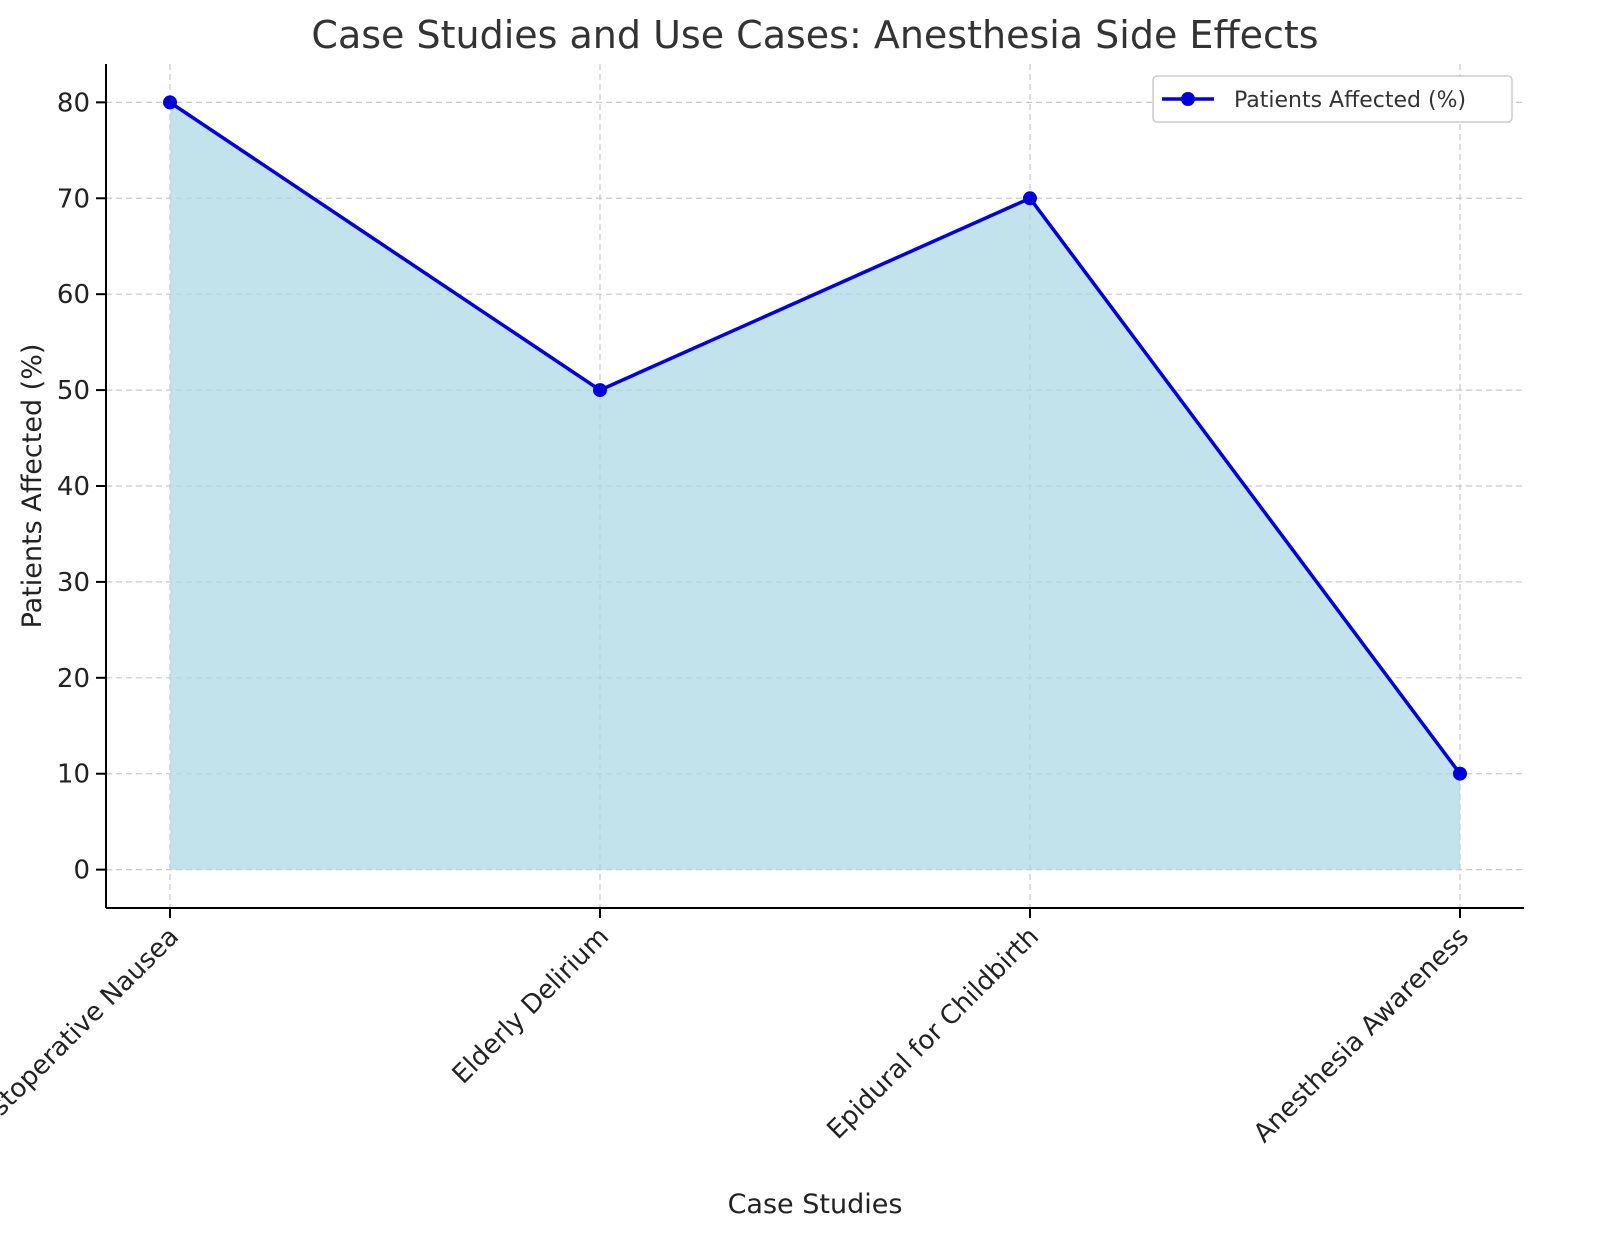 This screenshot has width=1600, height=1233. Describe the element at coordinates (73, 679) in the screenshot. I see `y-tick-label: 20` at that location.